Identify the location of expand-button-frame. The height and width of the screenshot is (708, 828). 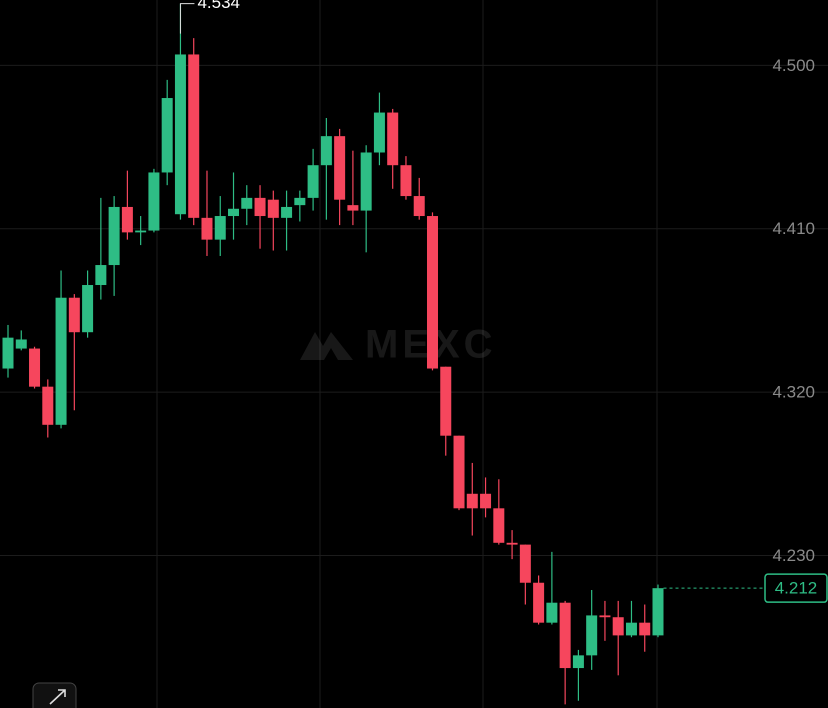
(54, 695).